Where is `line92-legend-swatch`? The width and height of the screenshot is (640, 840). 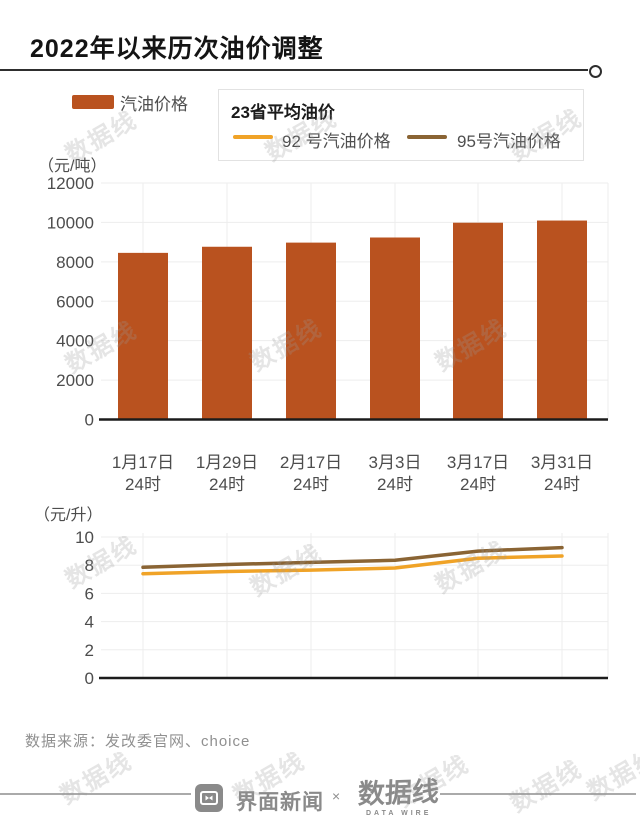 line92-legend-swatch is located at coordinates (253, 137).